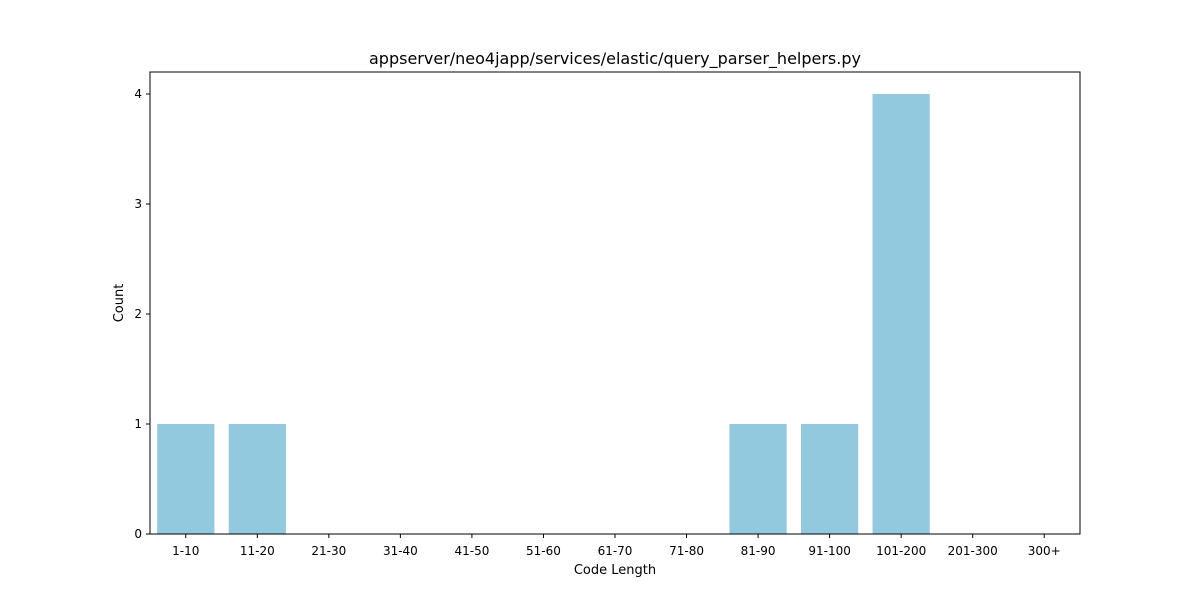 The height and width of the screenshot is (604, 1200). Describe the element at coordinates (543, 551) in the screenshot. I see `x-tick-label: 51-60` at that location.